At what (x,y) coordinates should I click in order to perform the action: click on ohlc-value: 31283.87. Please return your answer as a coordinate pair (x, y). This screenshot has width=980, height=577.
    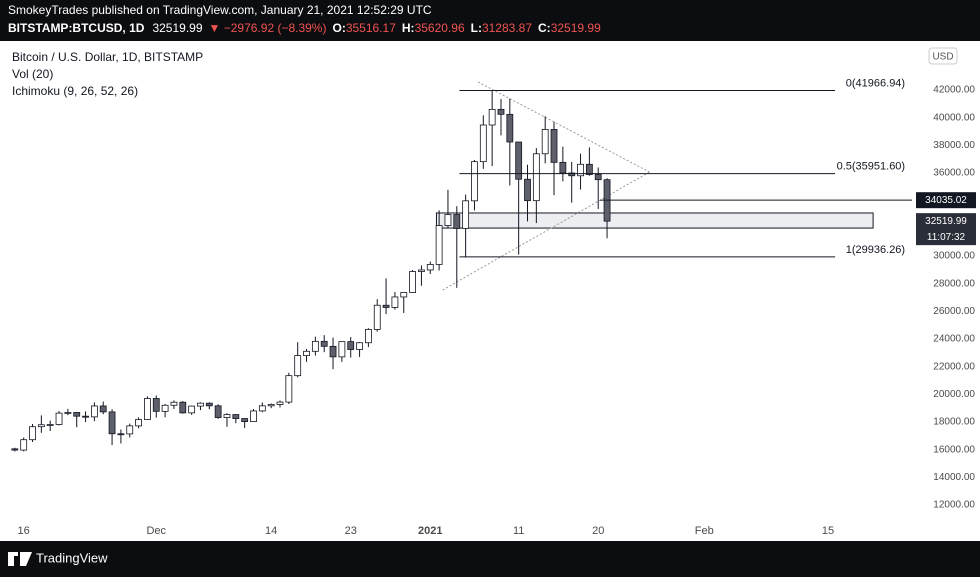
    Looking at the image, I should click on (507, 28).